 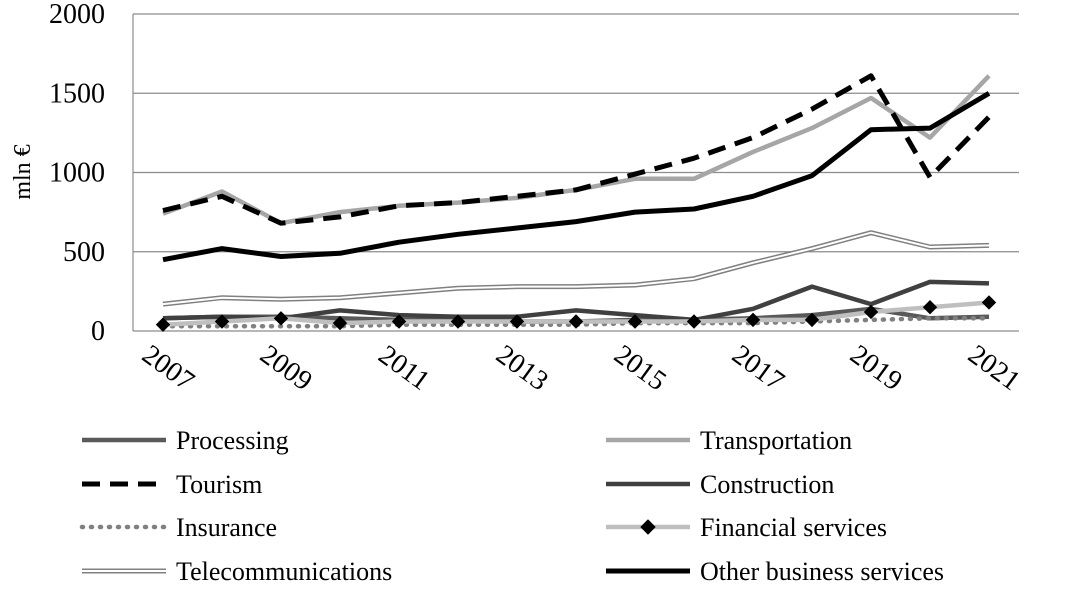 What do you see at coordinates (172, 484) in the screenshot?
I see `legend-item-tourism: Tourism` at bounding box center [172, 484].